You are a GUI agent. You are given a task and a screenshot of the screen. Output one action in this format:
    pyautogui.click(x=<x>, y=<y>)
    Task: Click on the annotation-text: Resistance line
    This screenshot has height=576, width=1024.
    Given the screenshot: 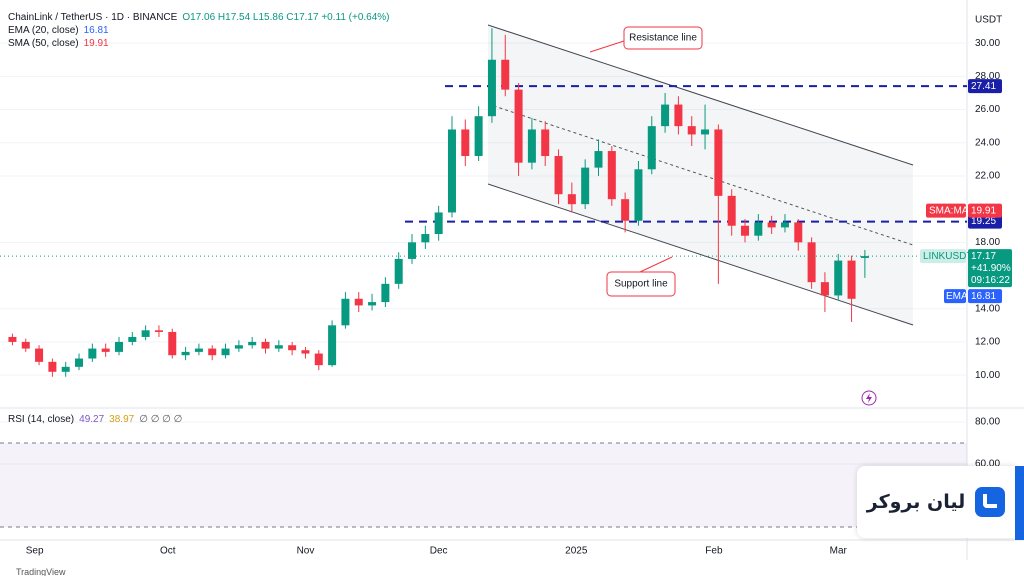 What is the action you would take?
    pyautogui.click(x=663, y=38)
    